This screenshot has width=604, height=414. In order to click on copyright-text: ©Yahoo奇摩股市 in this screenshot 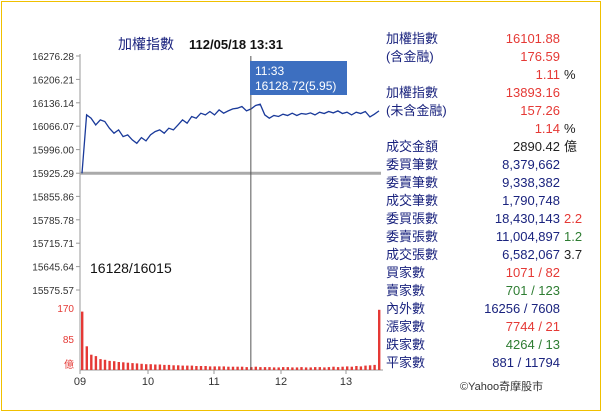, I will do `click(502, 387)`.